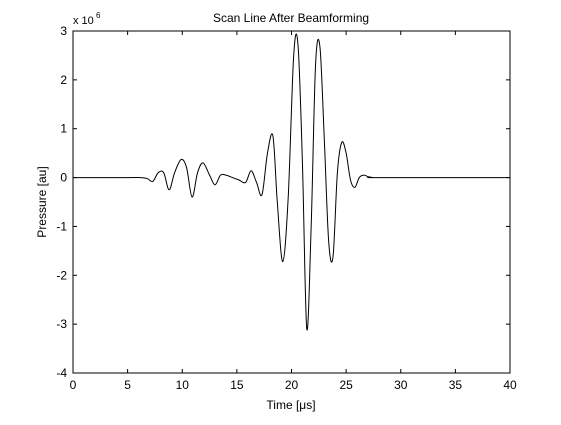 The image size is (561, 425). I want to click on y-tick-label: -1, so click(61, 226).